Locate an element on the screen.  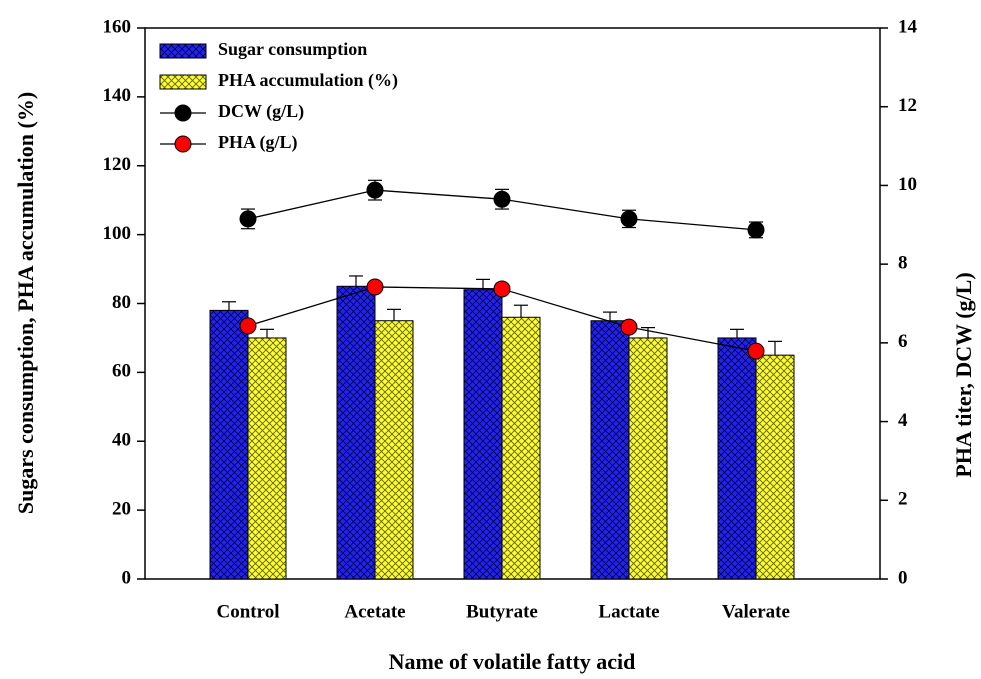
y2-axis-label: PHA titer, DCW (g/L) is located at coordinates (963, 374).